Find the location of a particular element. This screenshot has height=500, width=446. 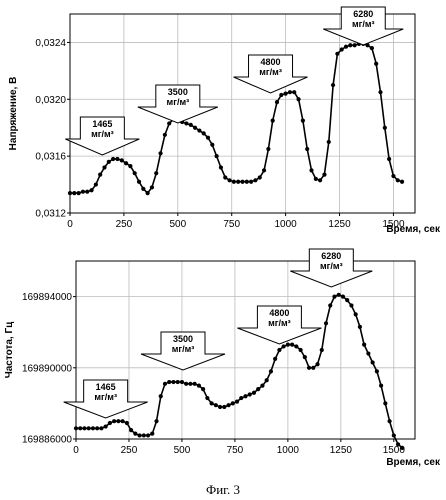

x-tick-label: 750 is located at coordinates (231, 224).